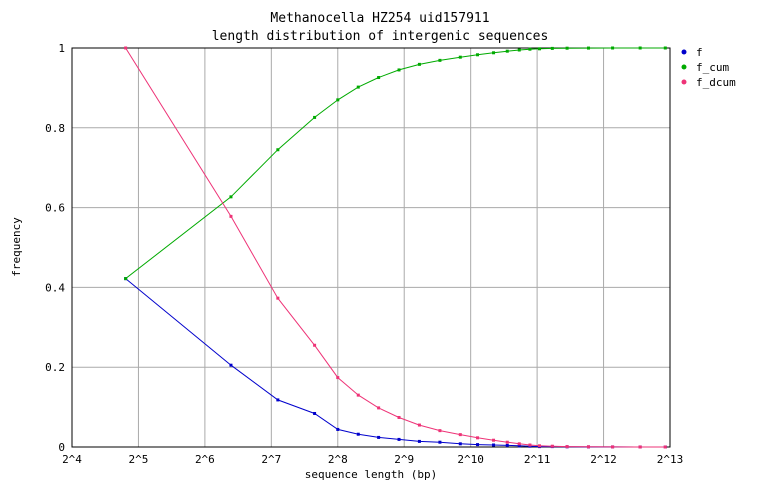  I want to click on x-tick-label: 2^5, so click(139, 459).